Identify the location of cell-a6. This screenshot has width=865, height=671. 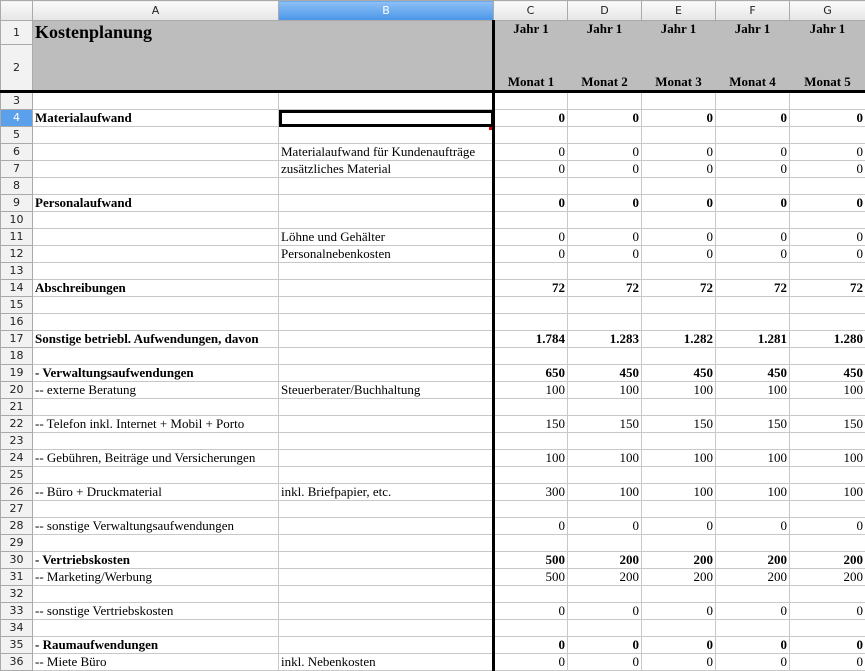
(156, 152).